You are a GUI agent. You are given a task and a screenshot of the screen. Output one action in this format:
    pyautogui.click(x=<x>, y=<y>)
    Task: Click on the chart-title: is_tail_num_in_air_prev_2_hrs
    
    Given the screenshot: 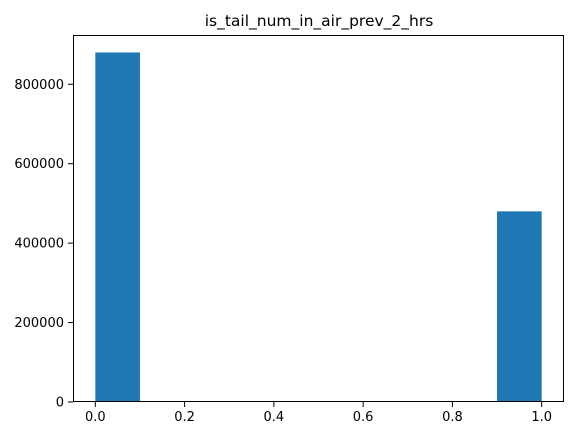 What is the action you would take?
    pyautogui.click(x=319, y=21)
    